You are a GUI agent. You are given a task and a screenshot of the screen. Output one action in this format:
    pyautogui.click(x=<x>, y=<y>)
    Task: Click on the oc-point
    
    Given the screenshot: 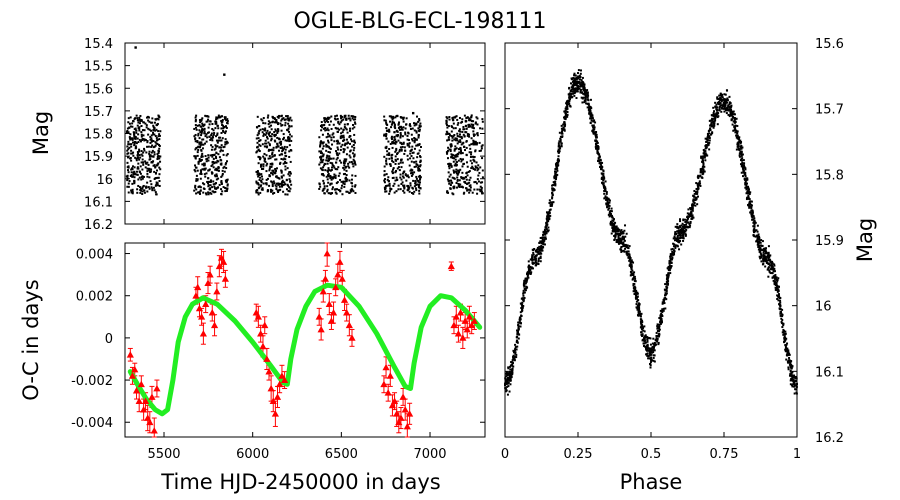 What is the action you would take?
    pyautogui.click(x=139, y=401)
    